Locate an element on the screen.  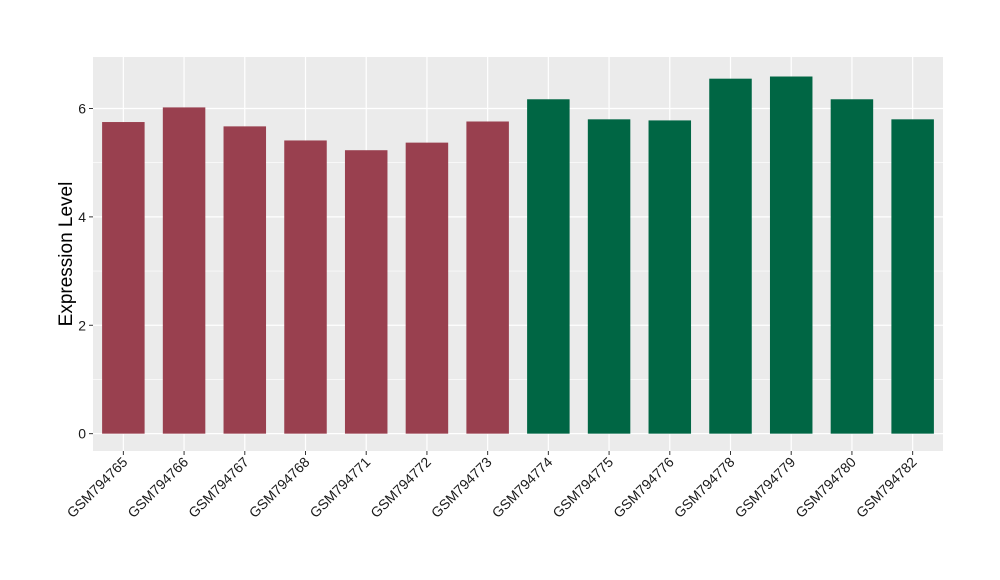
bar-GSM794767 is located at coordinates (245, 280).